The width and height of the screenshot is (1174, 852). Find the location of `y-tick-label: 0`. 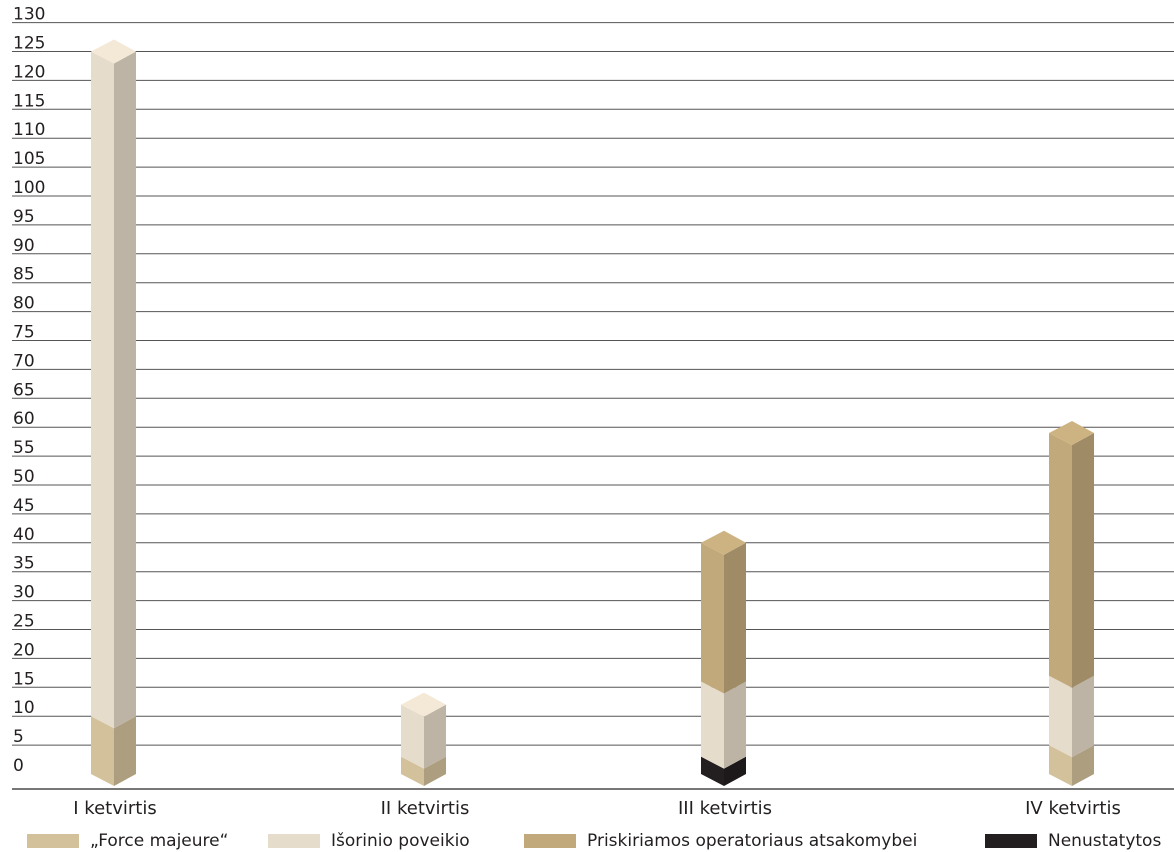

y-tick-label: 0 is located at coordinates (18, 766).